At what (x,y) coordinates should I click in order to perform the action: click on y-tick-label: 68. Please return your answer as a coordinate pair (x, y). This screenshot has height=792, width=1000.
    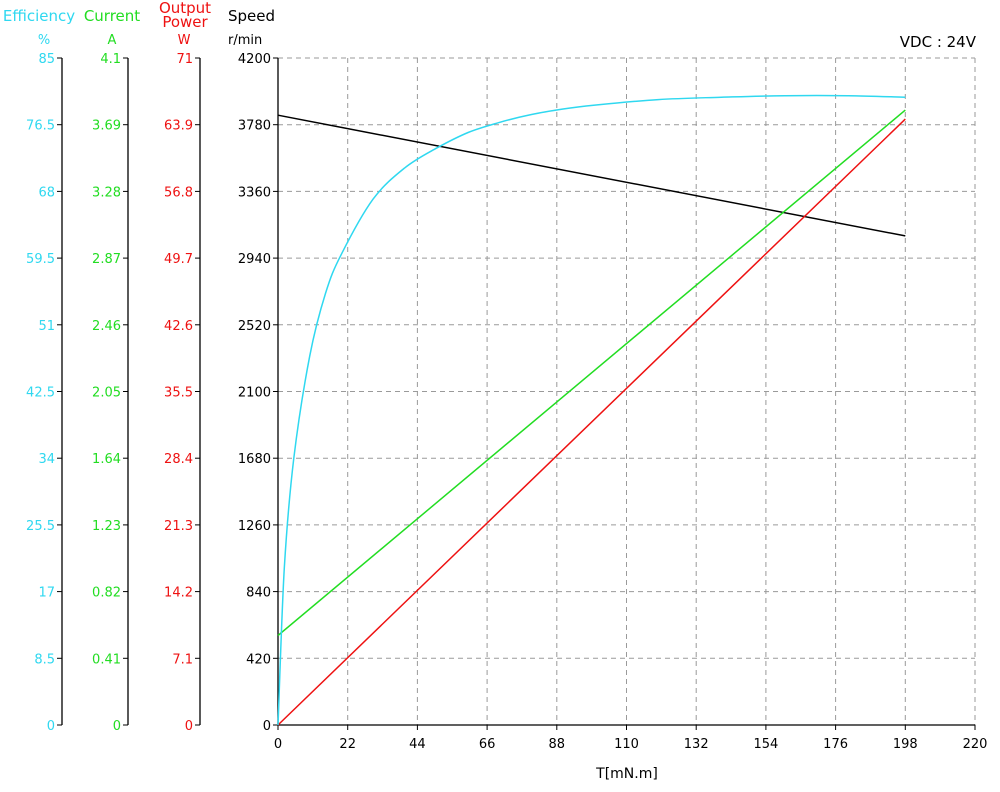
    Looking at the image, I should click on (46, 192).